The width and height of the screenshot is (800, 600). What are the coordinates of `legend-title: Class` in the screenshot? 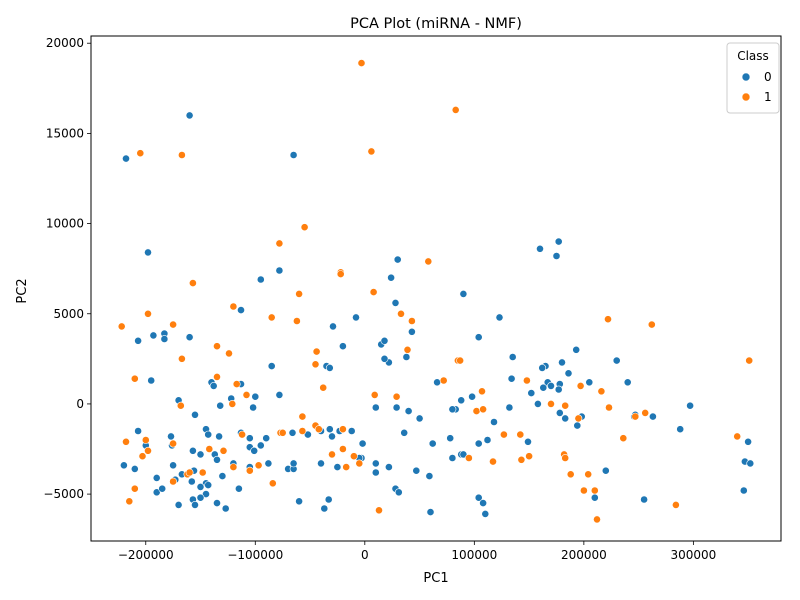 It's located at (753, 56).